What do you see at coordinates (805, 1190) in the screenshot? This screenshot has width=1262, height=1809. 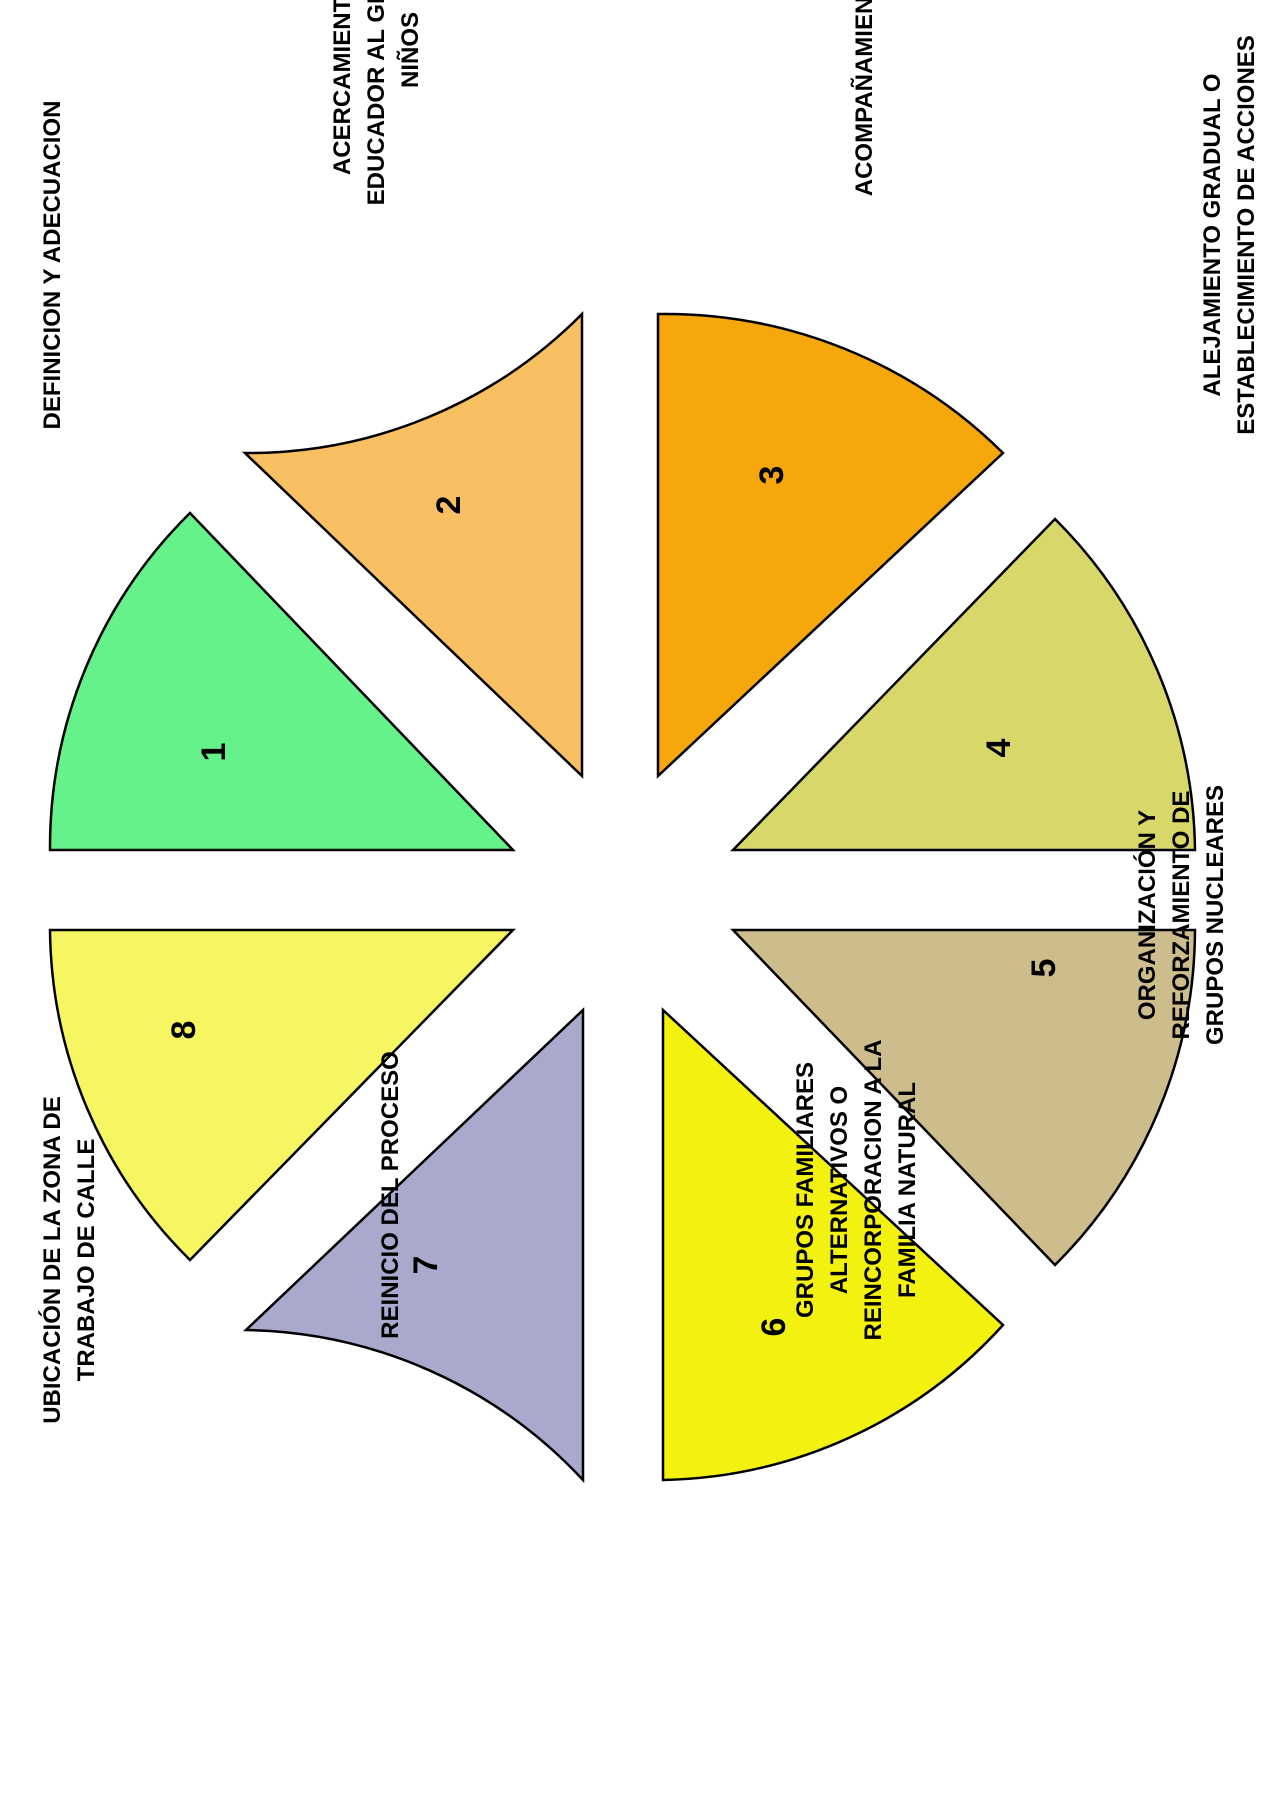 I see `segment-6-label-line: GRUPOS FAMILIARES` at bounding box center [805, 1190].